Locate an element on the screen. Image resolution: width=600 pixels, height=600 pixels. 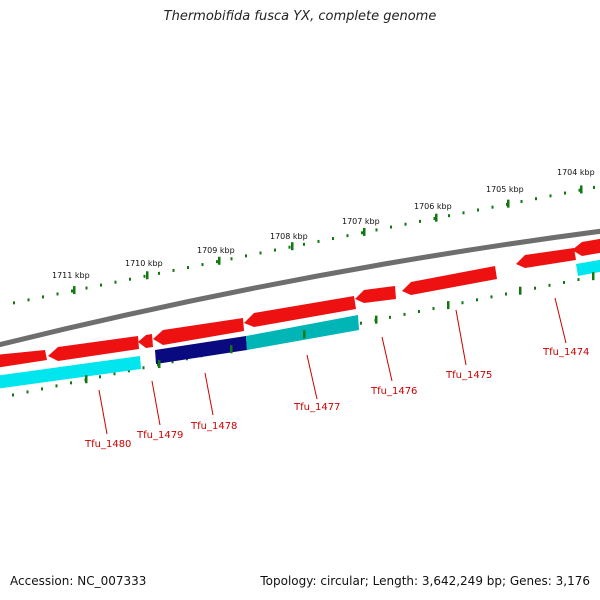
gene-arrow-reverse-selected is located at coordinates (201, 350).